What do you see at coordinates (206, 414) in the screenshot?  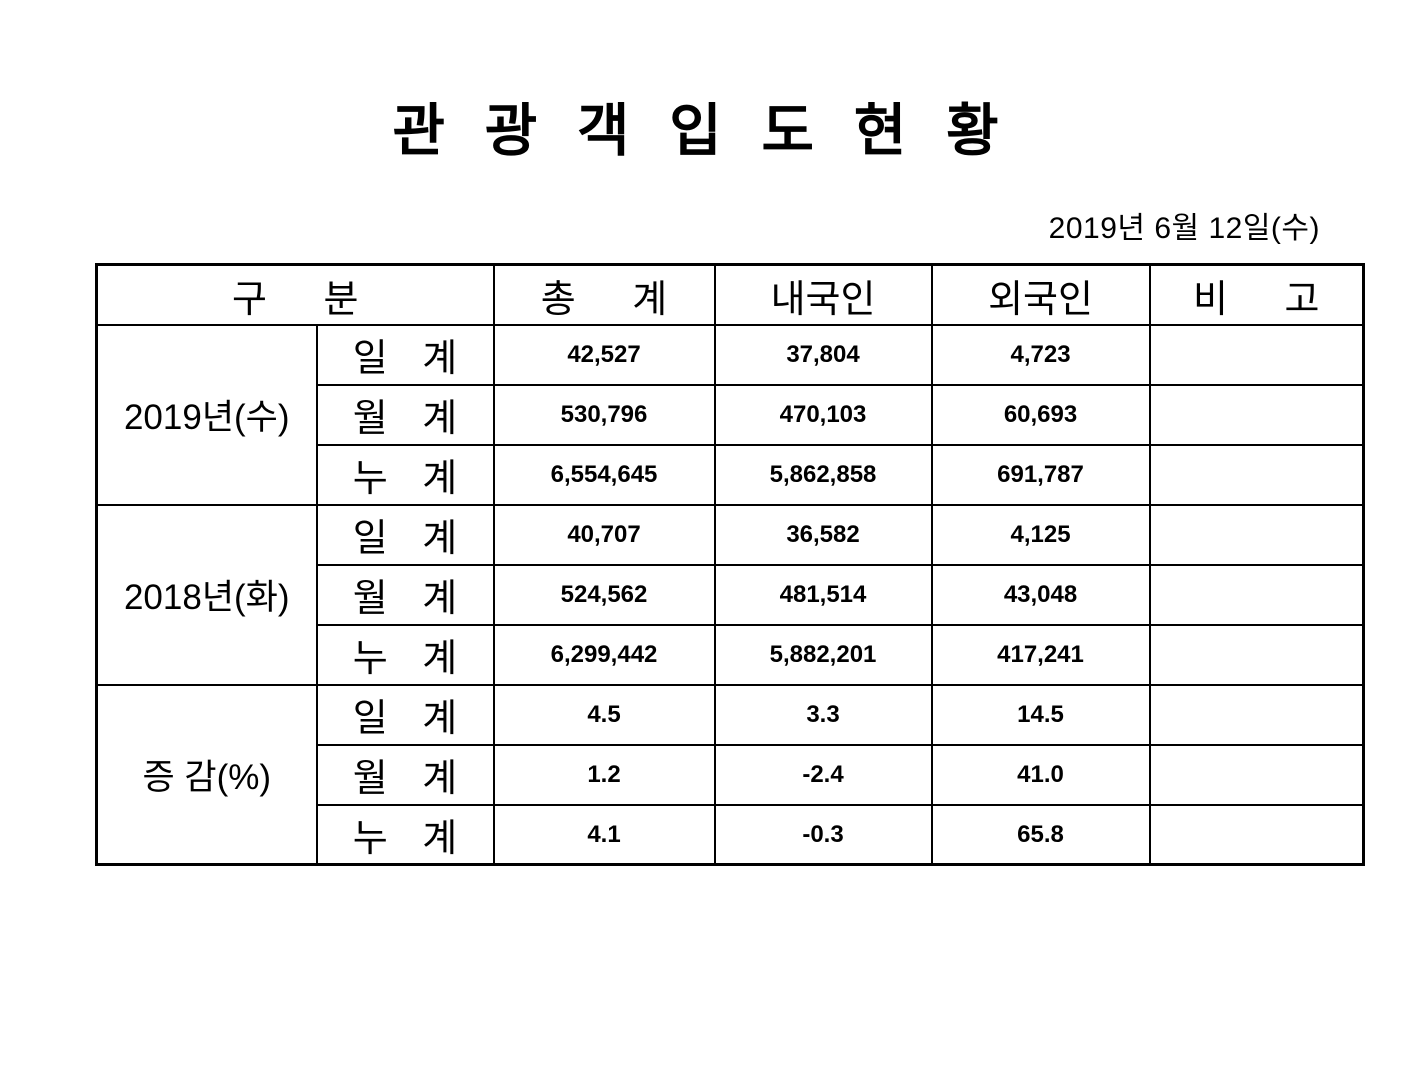 I see `group-label-2019: 2019년(수)` at bounding box center [206, 414].